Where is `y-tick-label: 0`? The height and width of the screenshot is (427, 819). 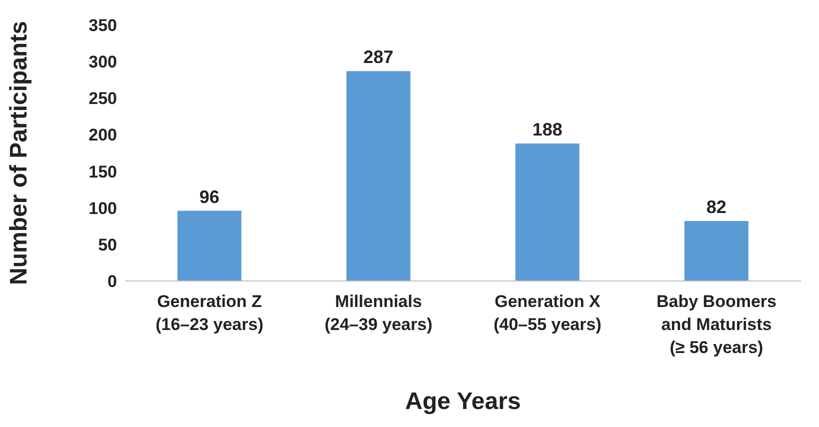 y-tick-label: 0 is located at coordinates (112, 282).